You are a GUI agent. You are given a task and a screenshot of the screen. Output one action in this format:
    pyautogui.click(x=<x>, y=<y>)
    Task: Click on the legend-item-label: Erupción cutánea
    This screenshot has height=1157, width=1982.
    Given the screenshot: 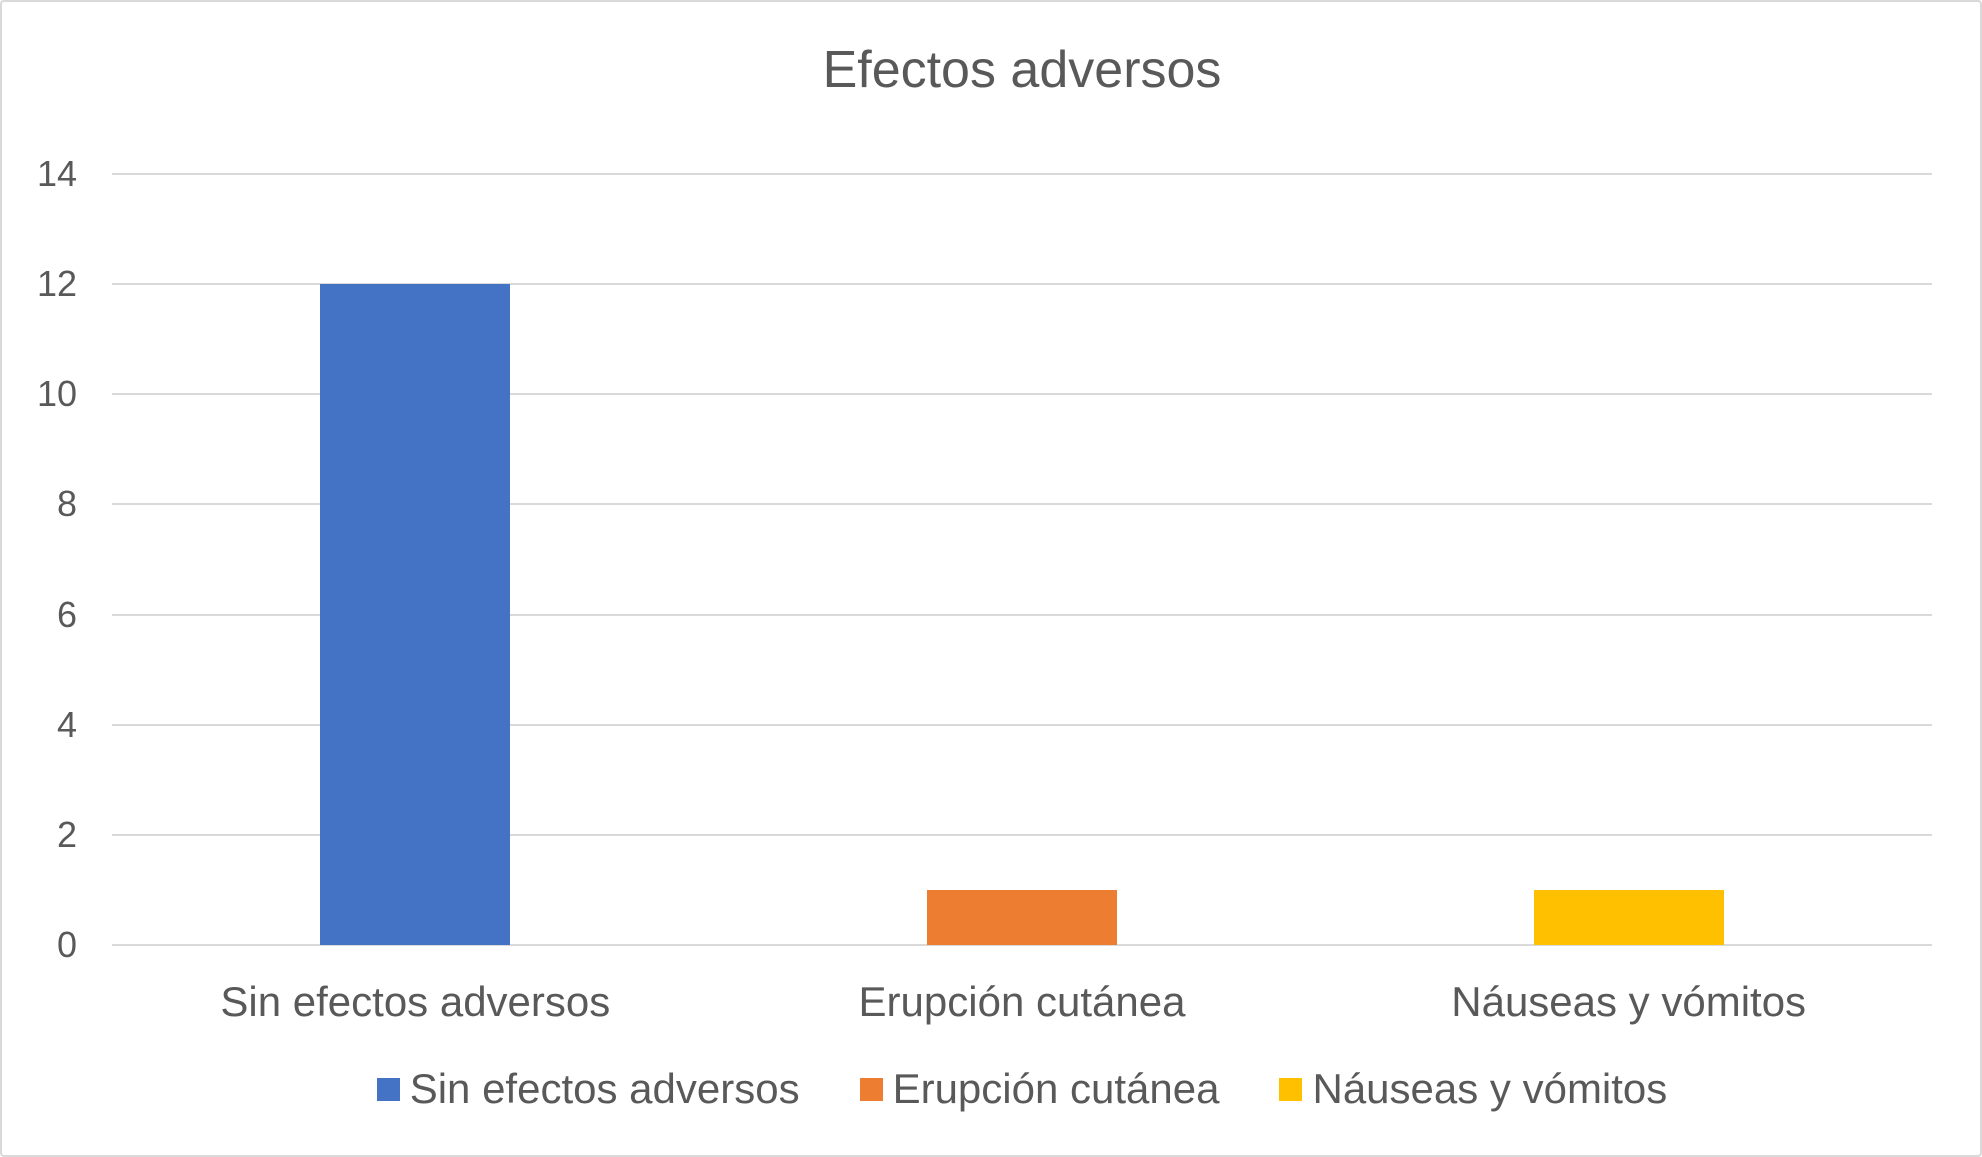 What is the action you would take?
    pyautogui.click(x=1056, y=1088)
    